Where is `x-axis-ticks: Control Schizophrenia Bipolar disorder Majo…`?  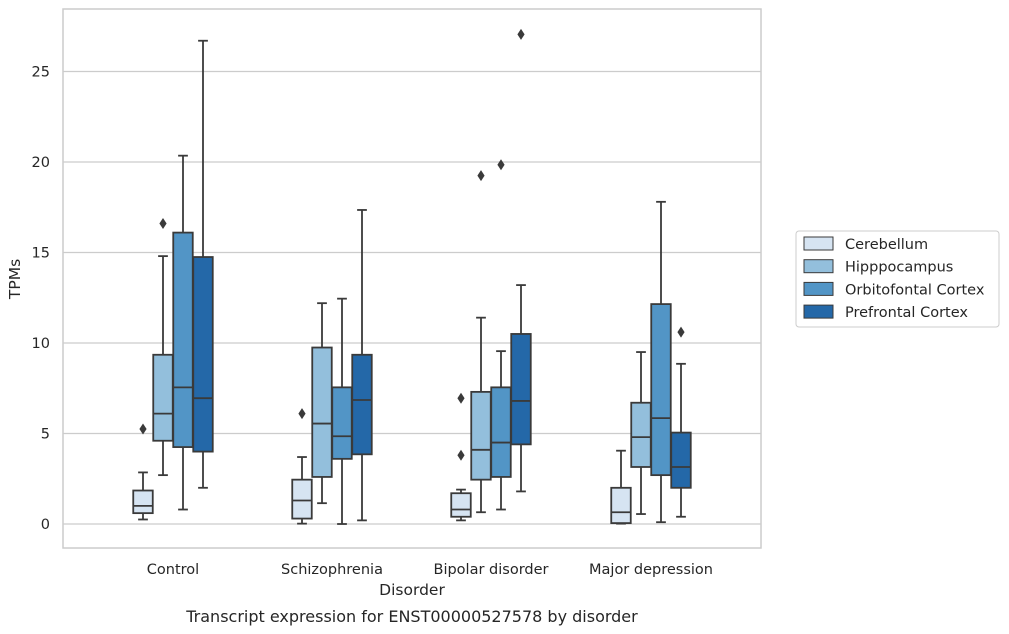
x-axis-ticks: Control Schizophrenia Bipolar disorder Majo… is located at coordinates (430, 570).